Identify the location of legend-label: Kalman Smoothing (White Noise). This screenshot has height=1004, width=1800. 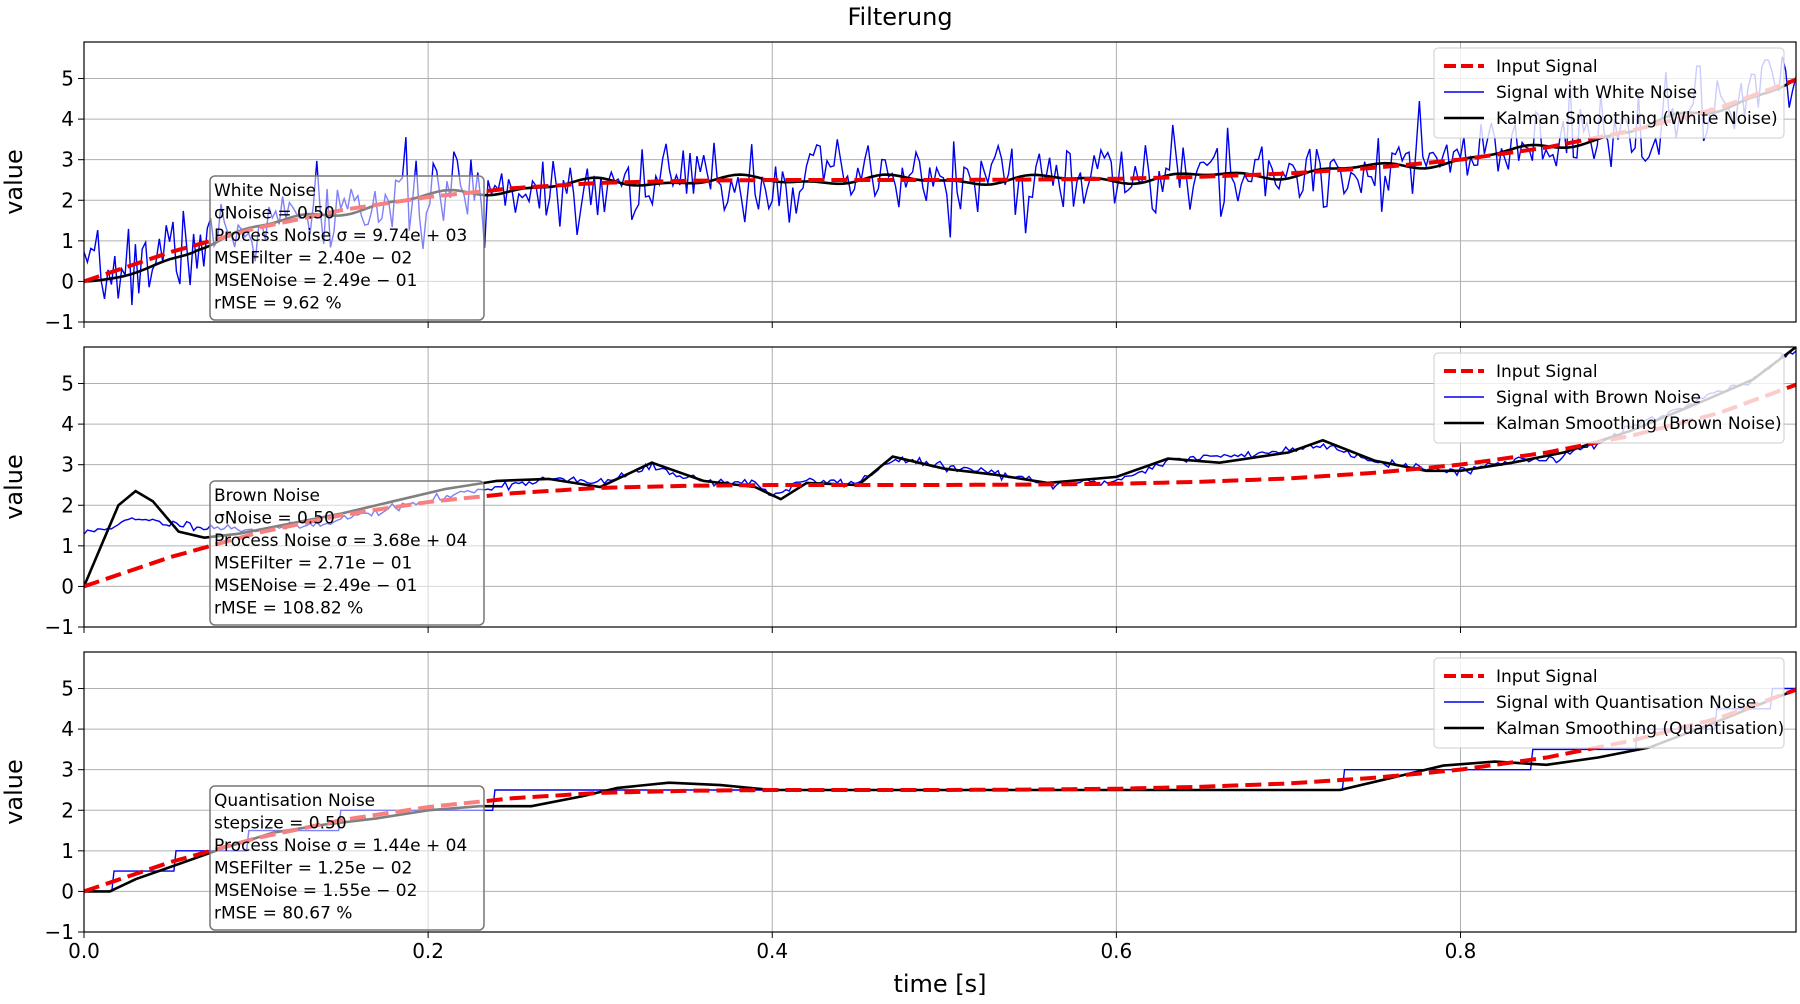
(1637, 119).